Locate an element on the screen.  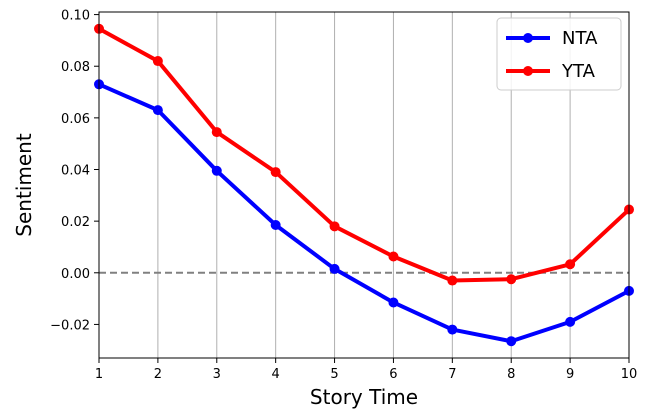
legend-box is located at coordinates (559, 54).